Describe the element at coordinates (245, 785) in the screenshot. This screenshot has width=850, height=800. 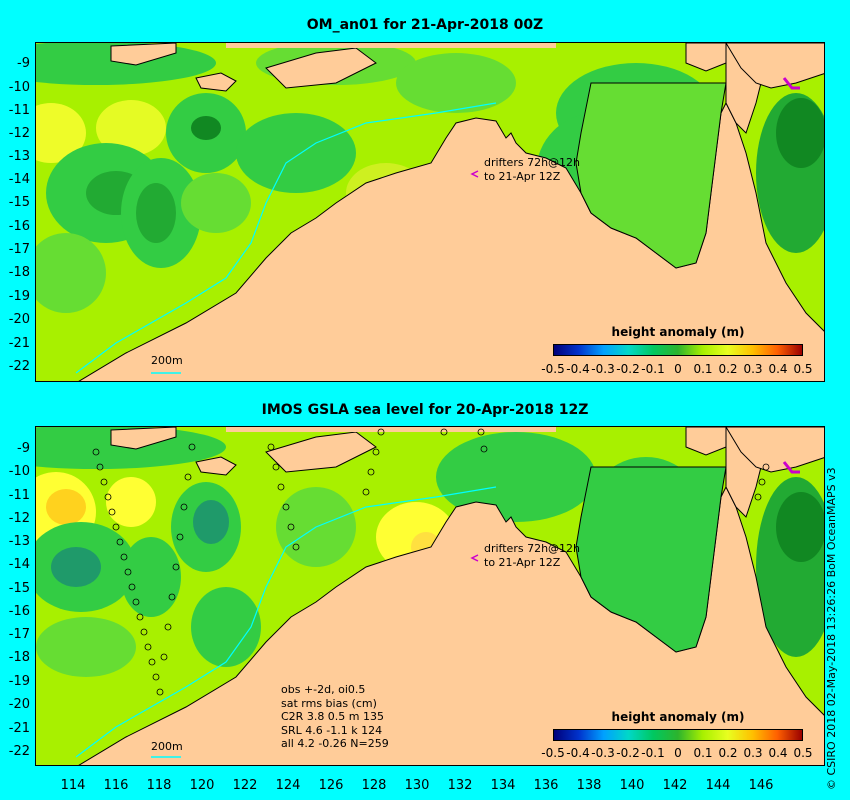
I see `x-tick: 122` at that location.